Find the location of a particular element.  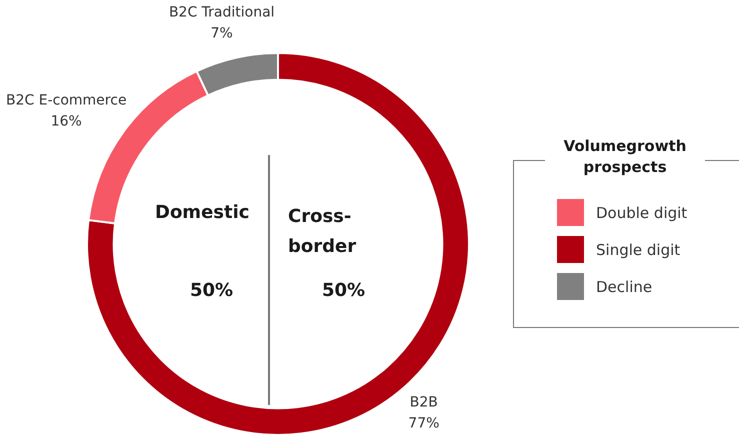

text: Single digit is located at coordinates (638, 249).